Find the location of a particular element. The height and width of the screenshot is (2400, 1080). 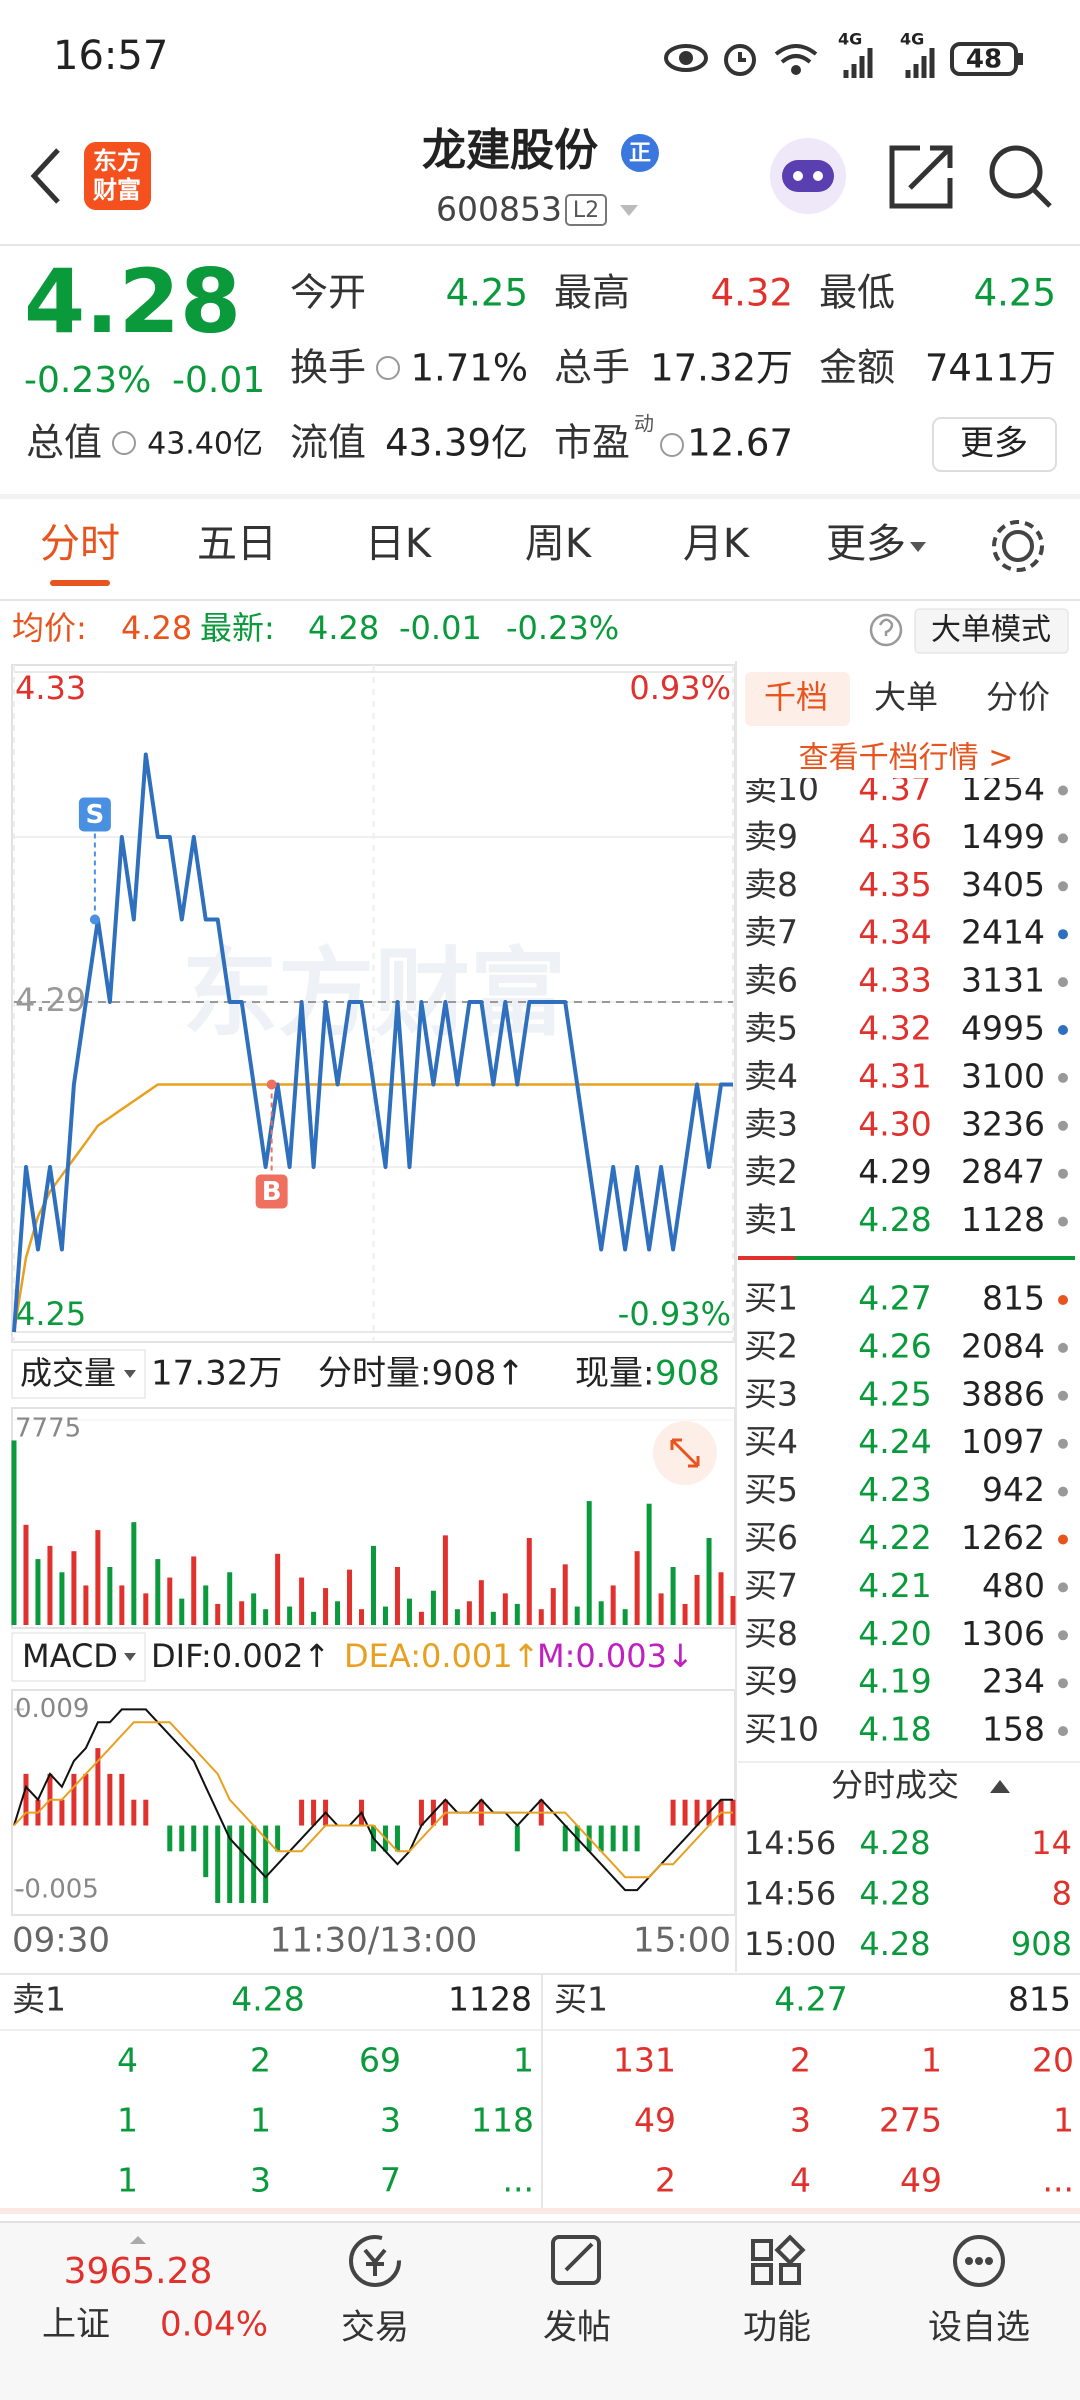

book-price: 4.35 is located at coordinates (894, 884).